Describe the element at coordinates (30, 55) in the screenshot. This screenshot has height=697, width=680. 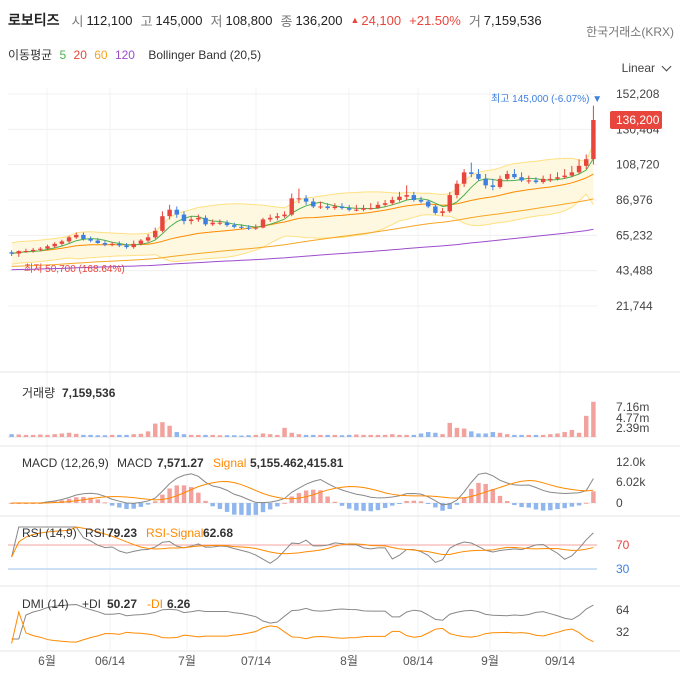
I see `ma-legend-label: 이동평균` at that location.